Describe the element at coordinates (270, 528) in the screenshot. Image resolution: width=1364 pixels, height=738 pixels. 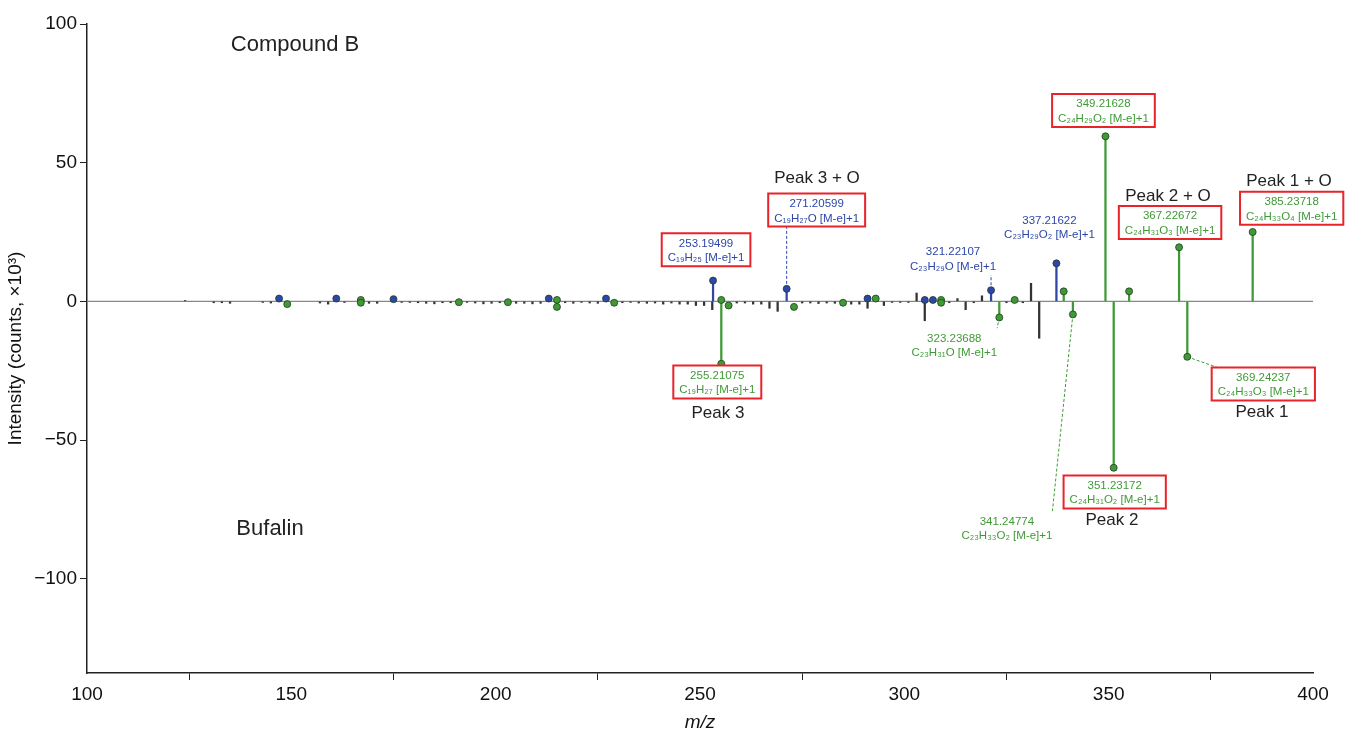
I see `annotation: Bufalin` at that location.